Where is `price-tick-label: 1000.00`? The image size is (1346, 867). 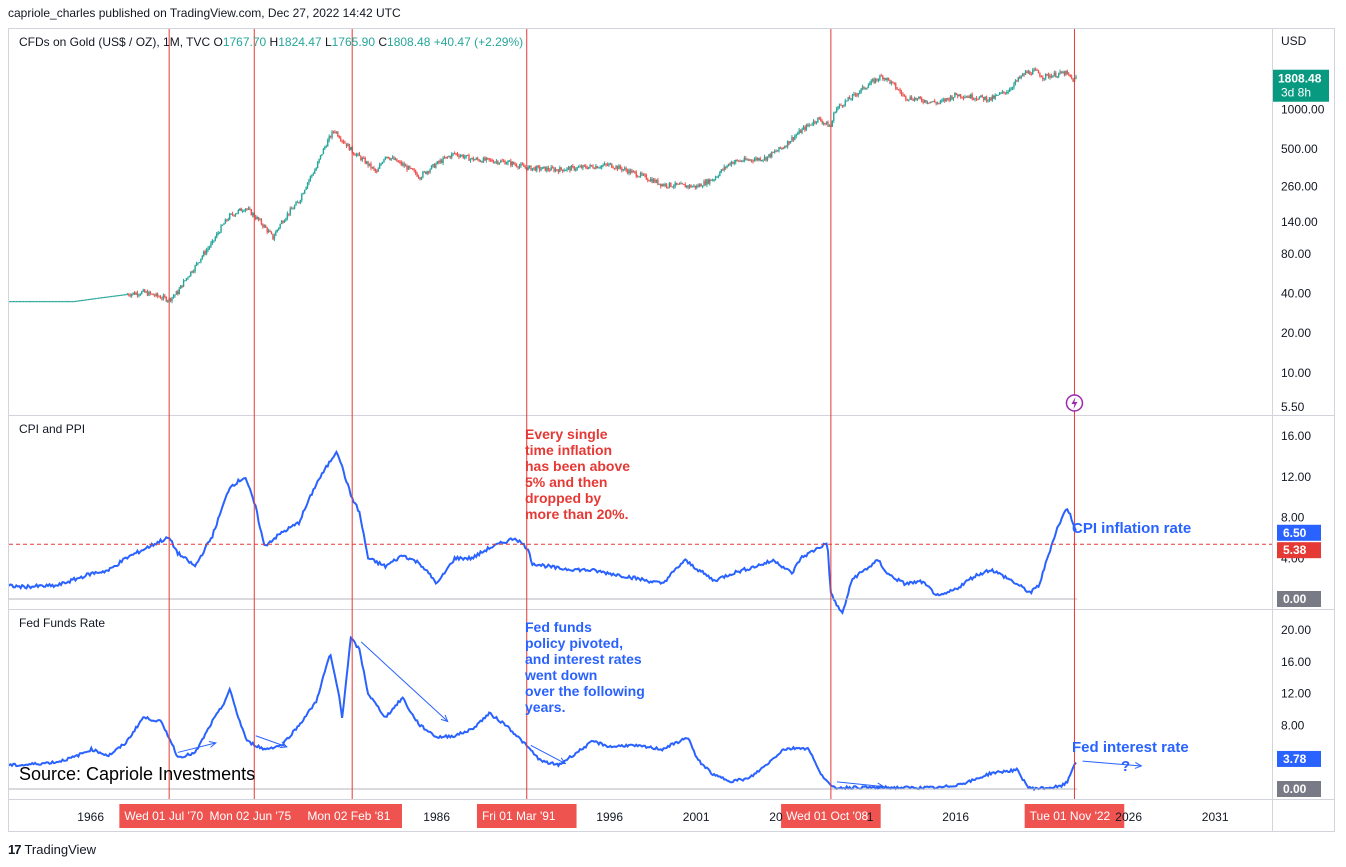 price-tick-label: 1000.00 is located at coordinates (1303, 110).